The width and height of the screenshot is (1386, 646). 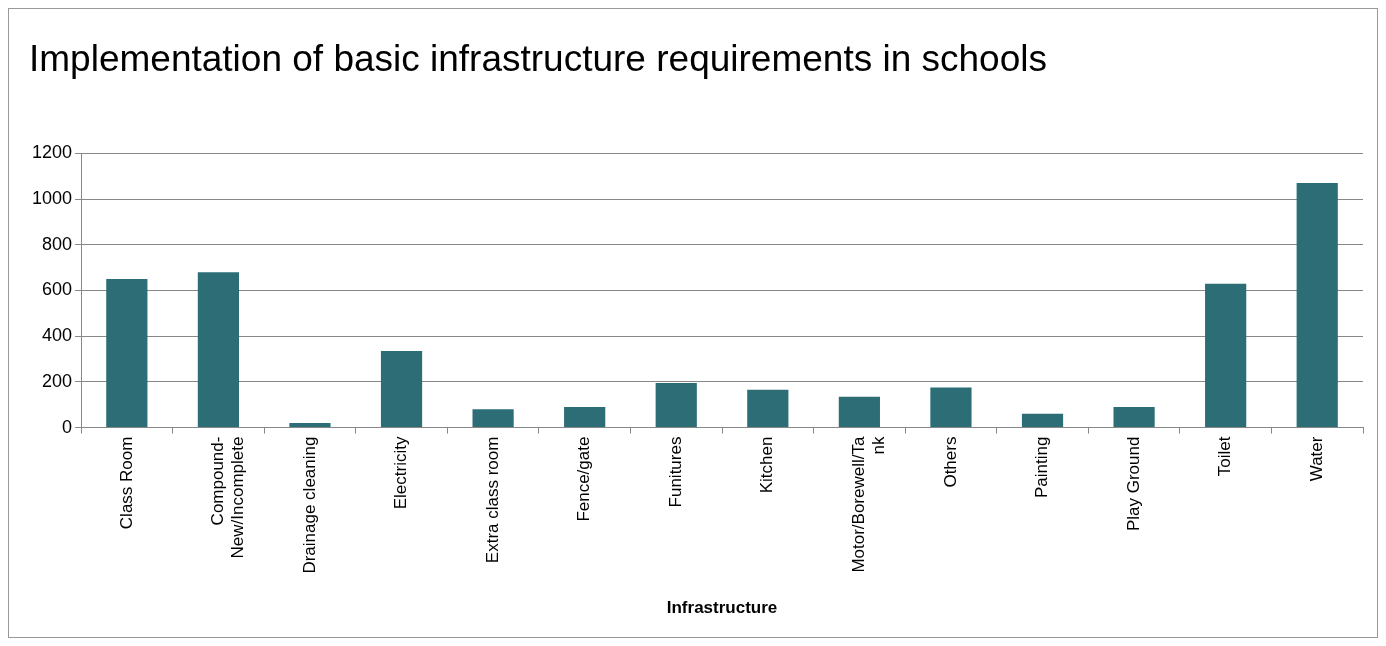 What do you see at coordinates (57, 335) in the screenshot?
I see `y-tick-label: 400` at bounding box center [57, 335].